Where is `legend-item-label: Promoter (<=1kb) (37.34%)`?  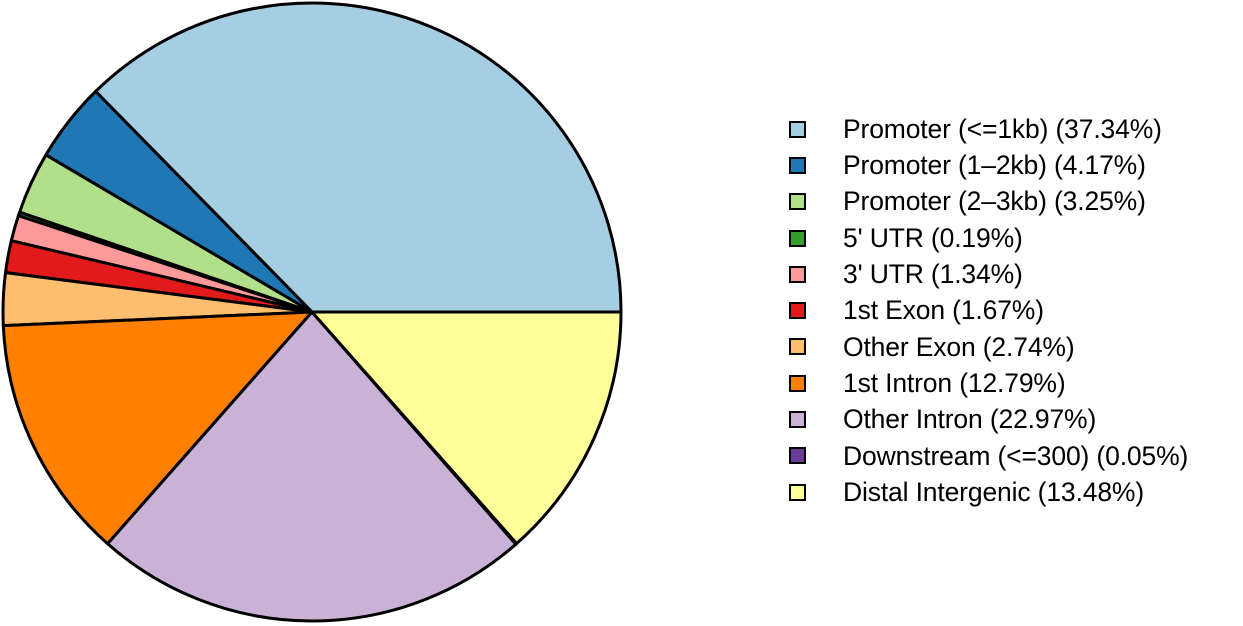 legend-item-label: Promoter (<=1kb) (37.34%) is located at coordinates (1002, 128).